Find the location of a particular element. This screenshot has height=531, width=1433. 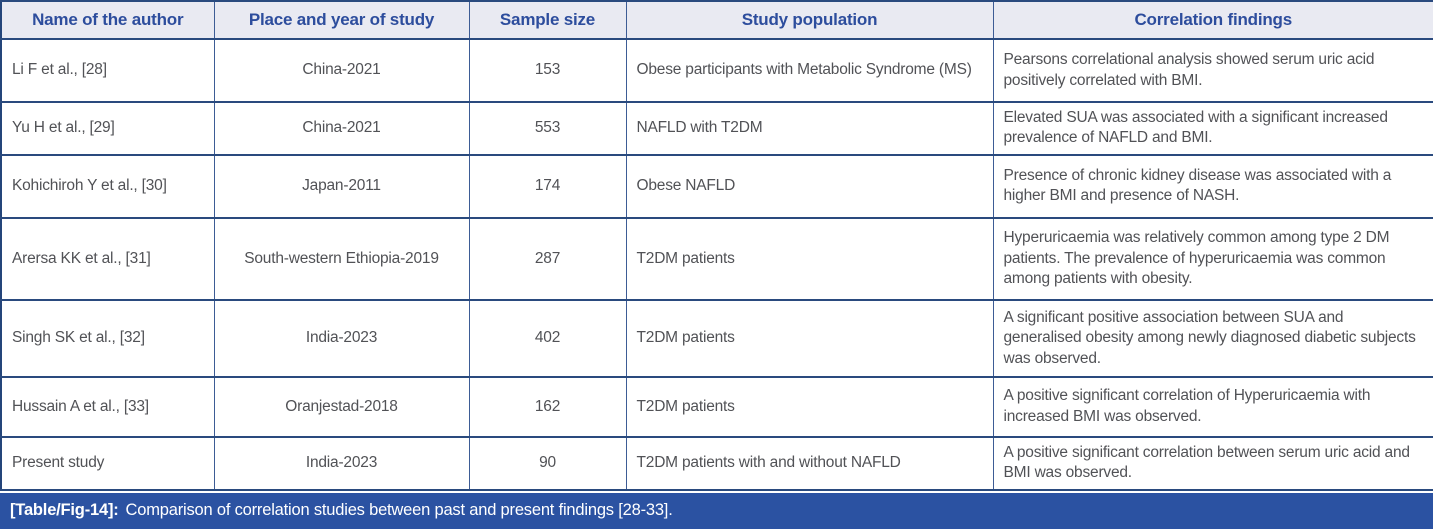

cell-sample: 287 is located at coordinates (547, 258).